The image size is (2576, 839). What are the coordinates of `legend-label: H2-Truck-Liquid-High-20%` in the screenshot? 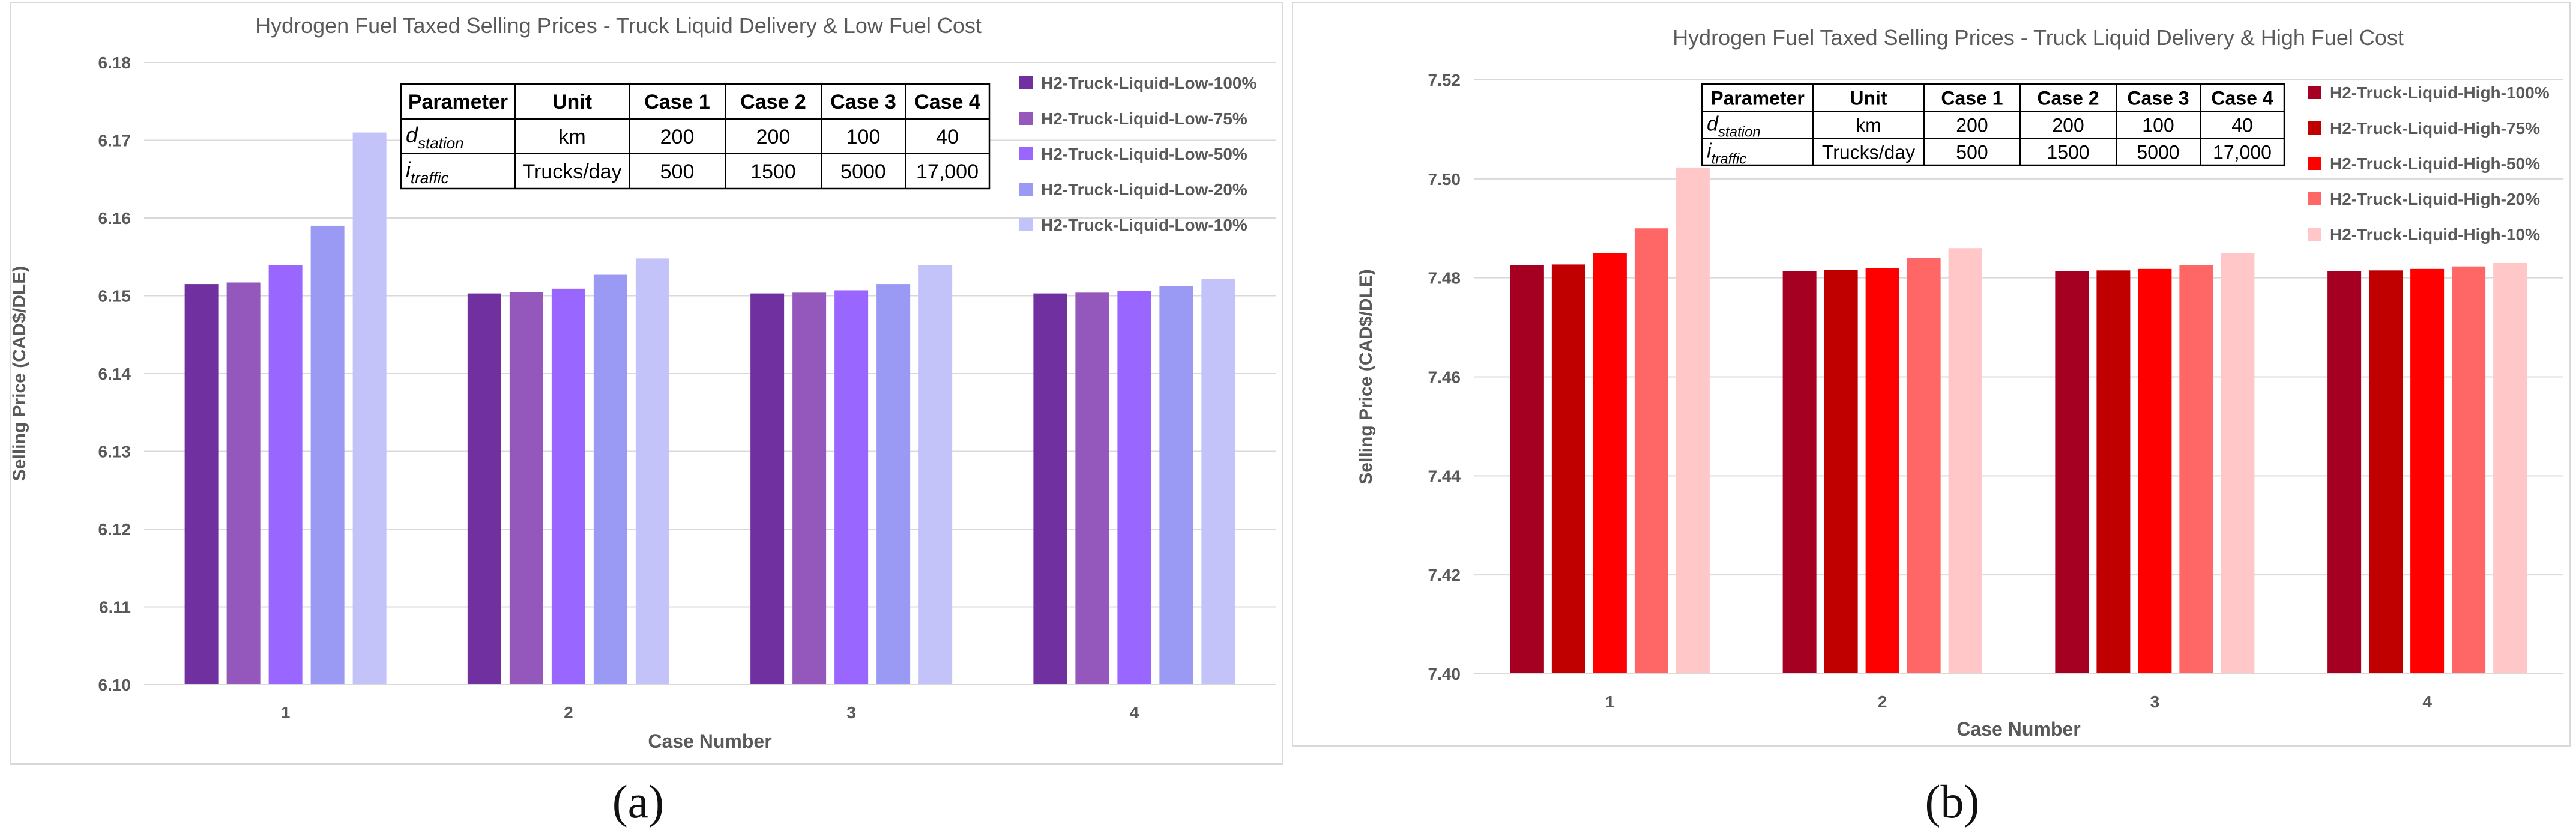 It's located at (2435, 199).